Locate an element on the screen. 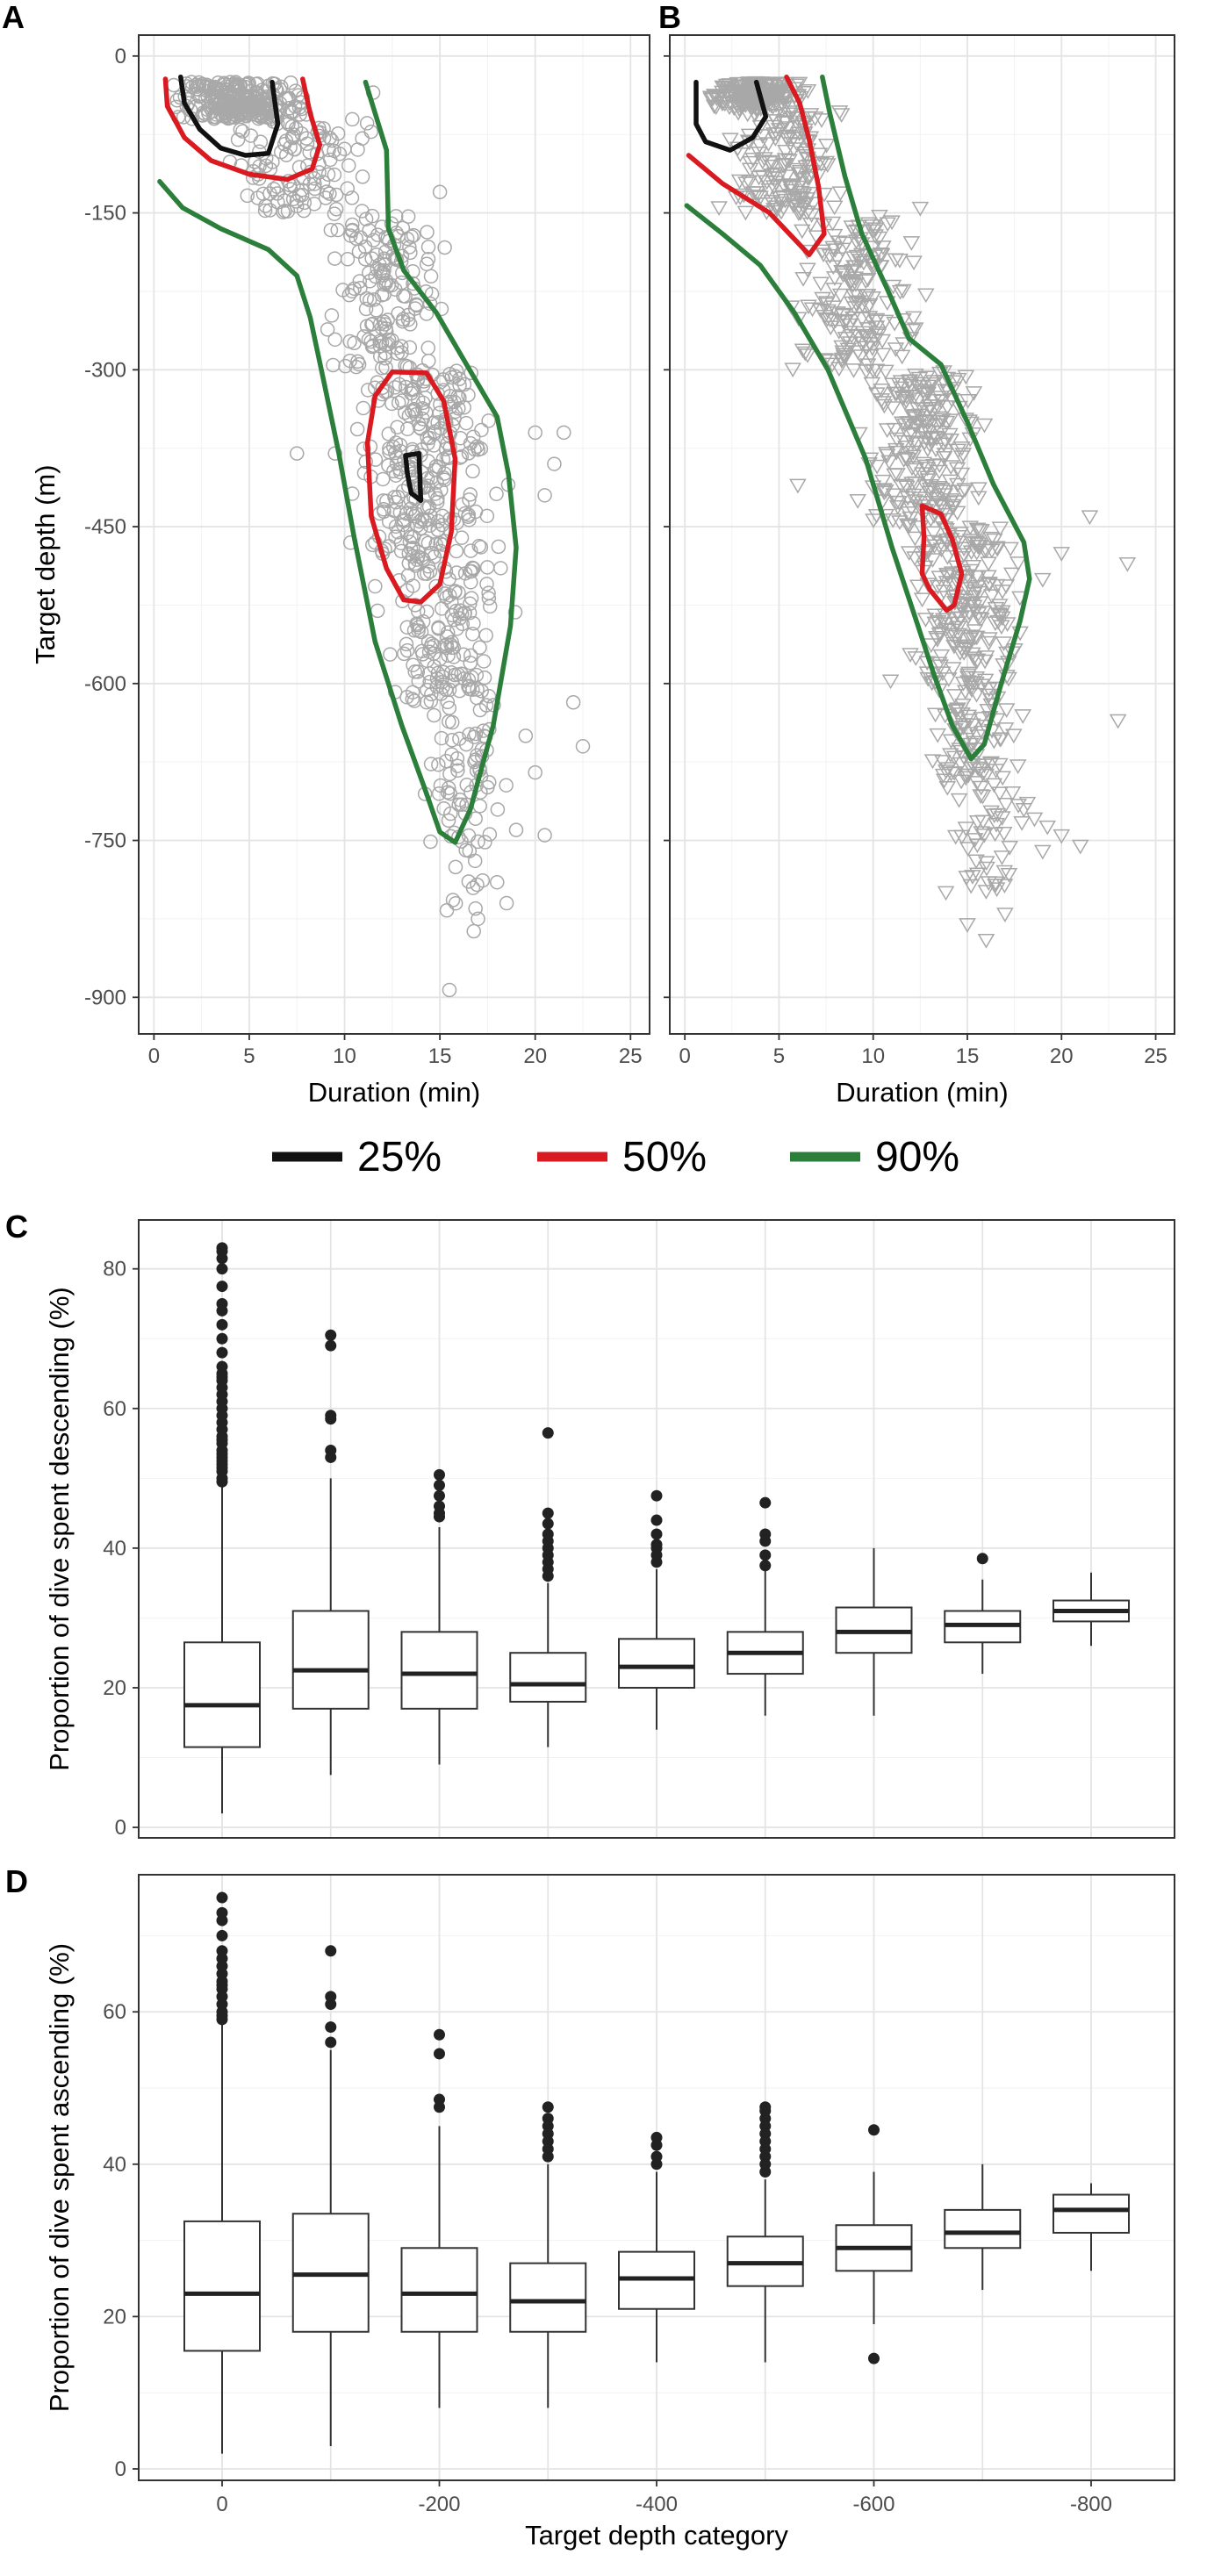  y-axis-title: Proportion of dive spent descending (%) is located at coordinates (59, 1528).